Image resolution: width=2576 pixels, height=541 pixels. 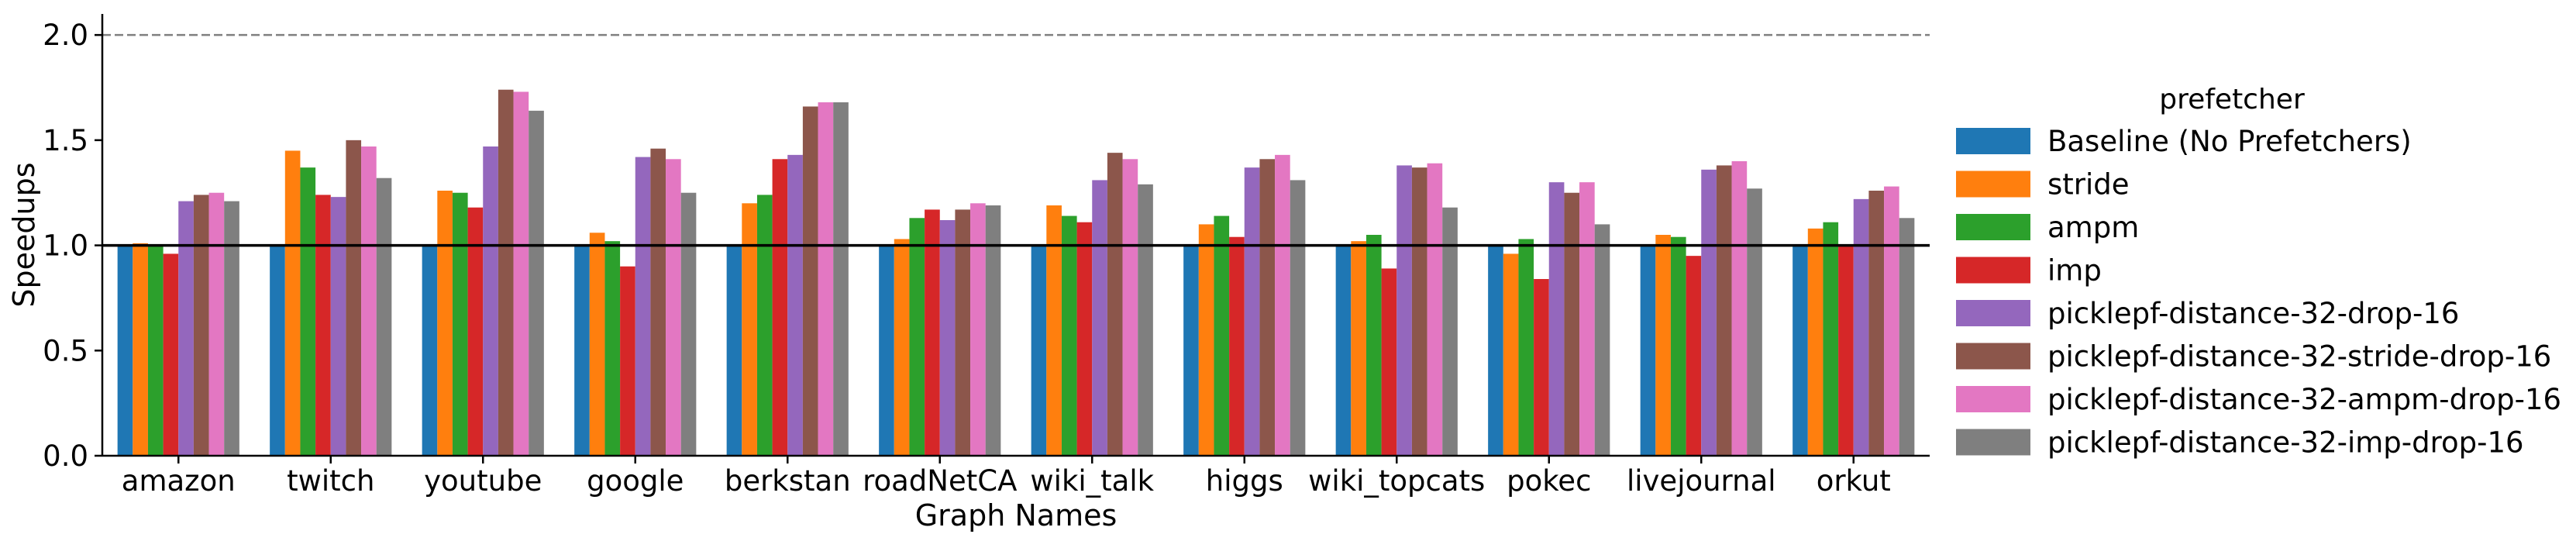 I want to click on y-axis-label: Speedups, so click(x=24, y=234).